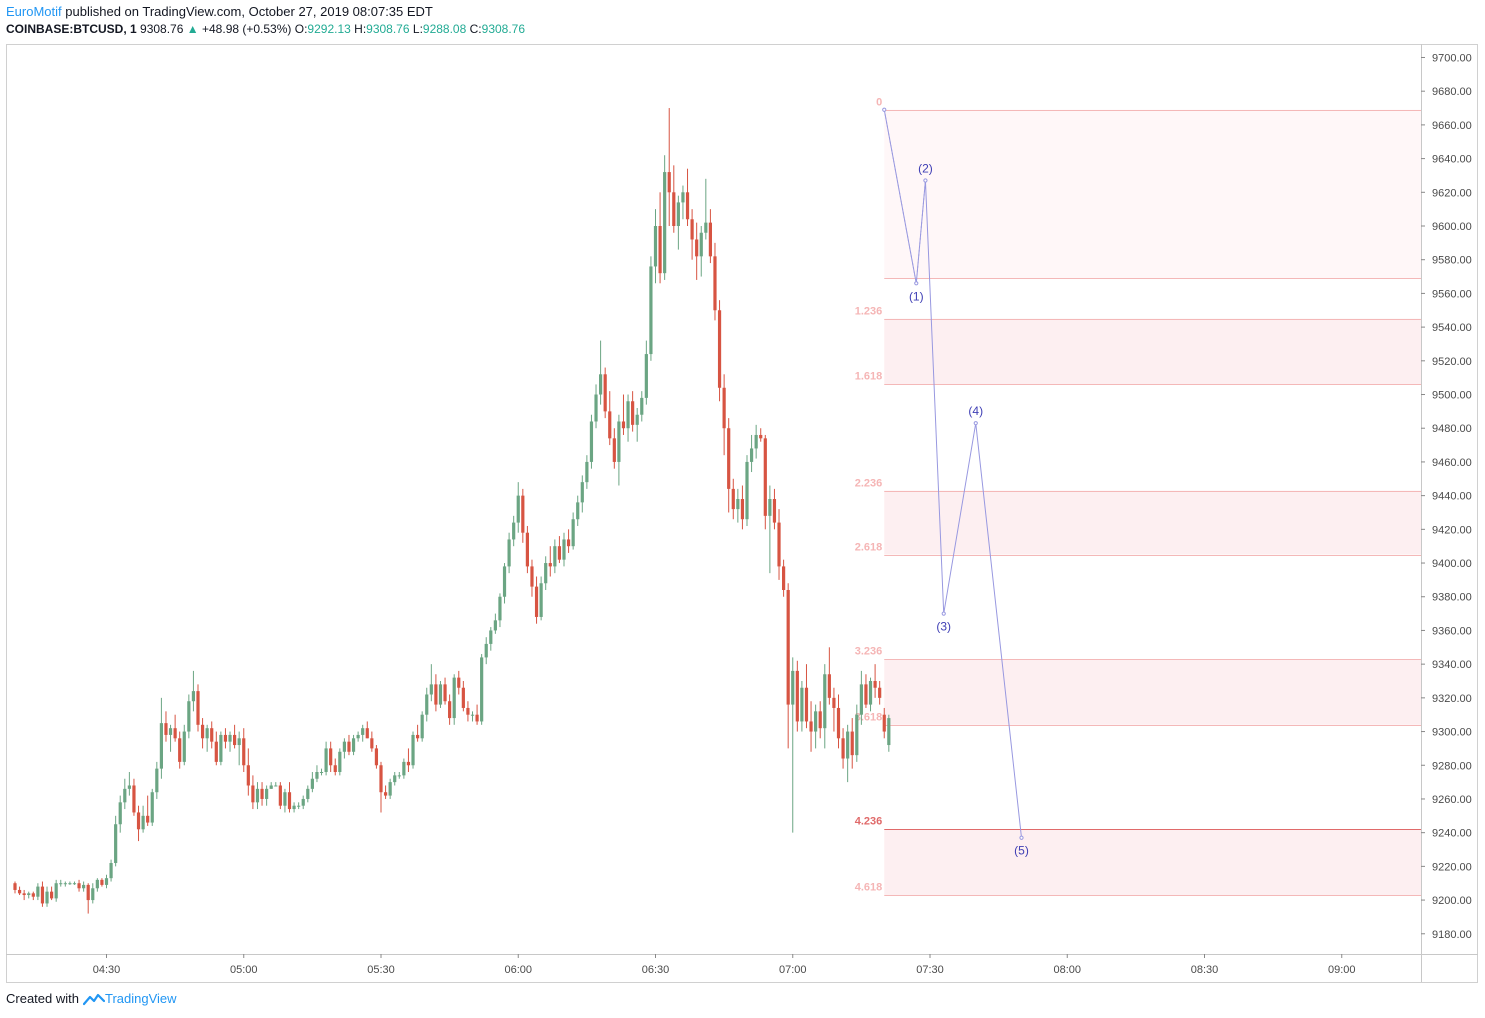 The image size is (1485, 1018). I want to click on wave-path, so click(952, 473).